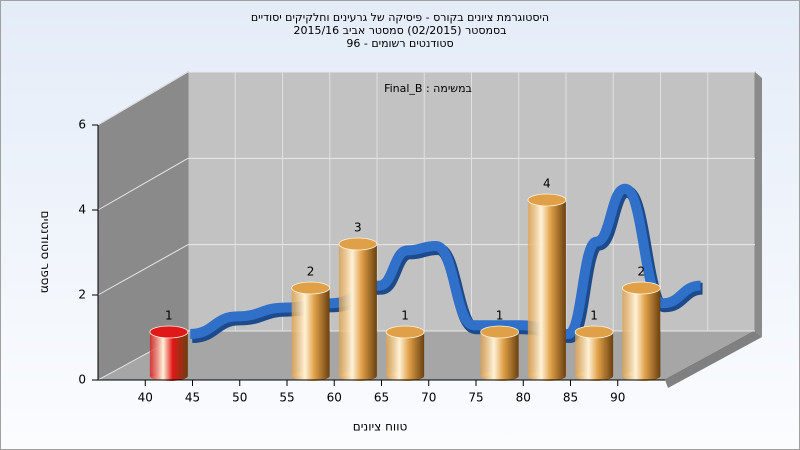 This screenshot has width=800, height=450. I want to click on value-label: 4, so click(547, 184).